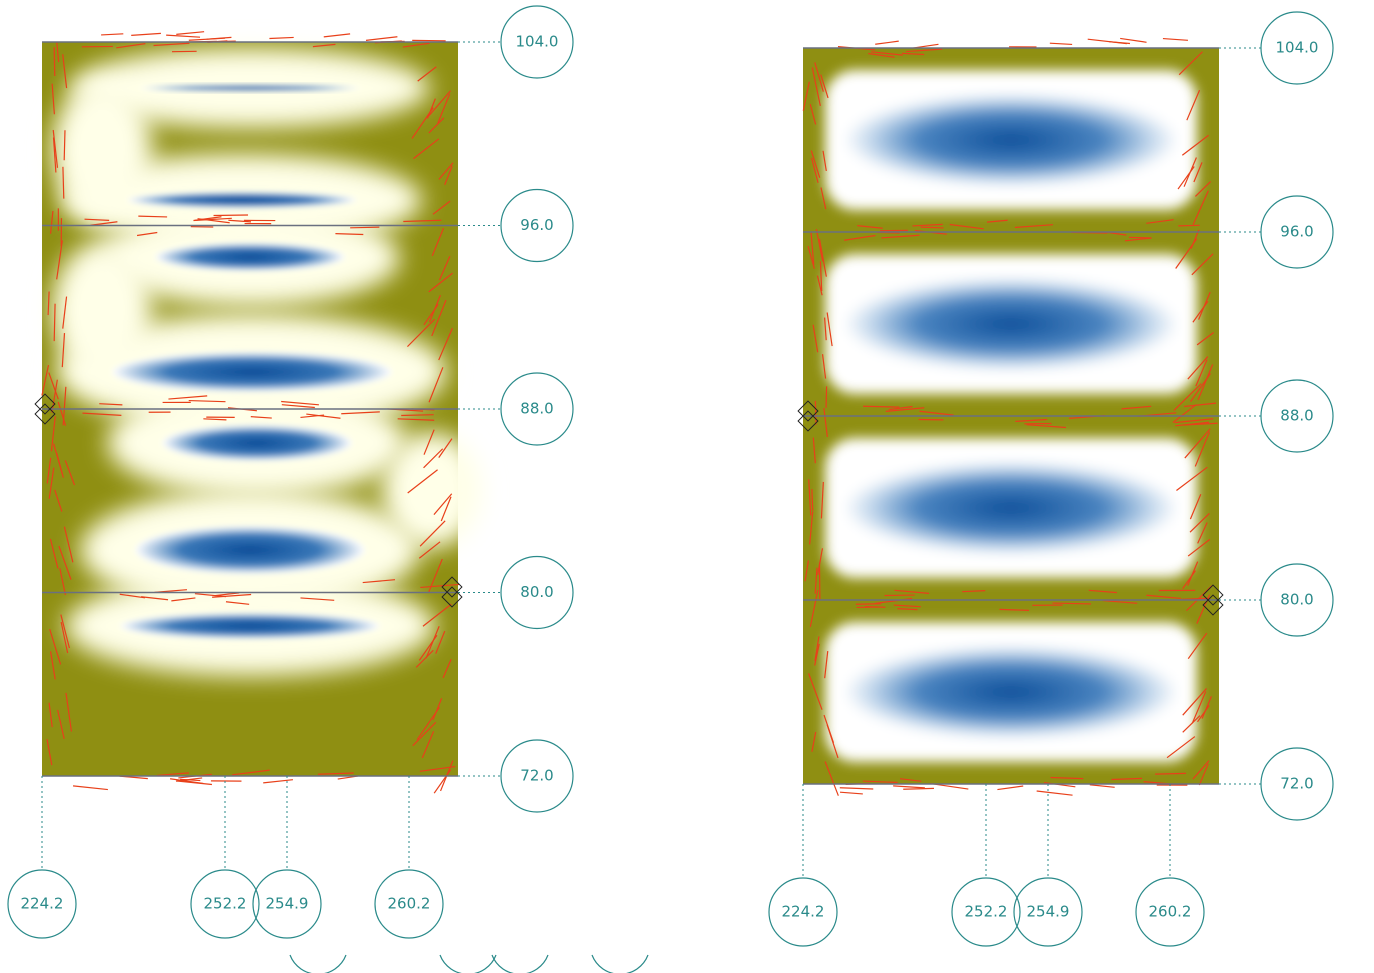  Describe the element at coordinates (537, 42) in the screenshot. I see `grid-row-label: 104.0` at that location.